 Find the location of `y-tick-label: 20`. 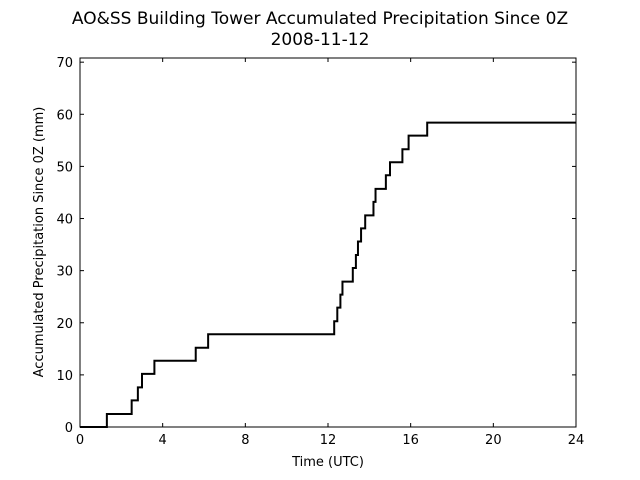

y-tick-label: 20 is located at coordinates (64, 324).